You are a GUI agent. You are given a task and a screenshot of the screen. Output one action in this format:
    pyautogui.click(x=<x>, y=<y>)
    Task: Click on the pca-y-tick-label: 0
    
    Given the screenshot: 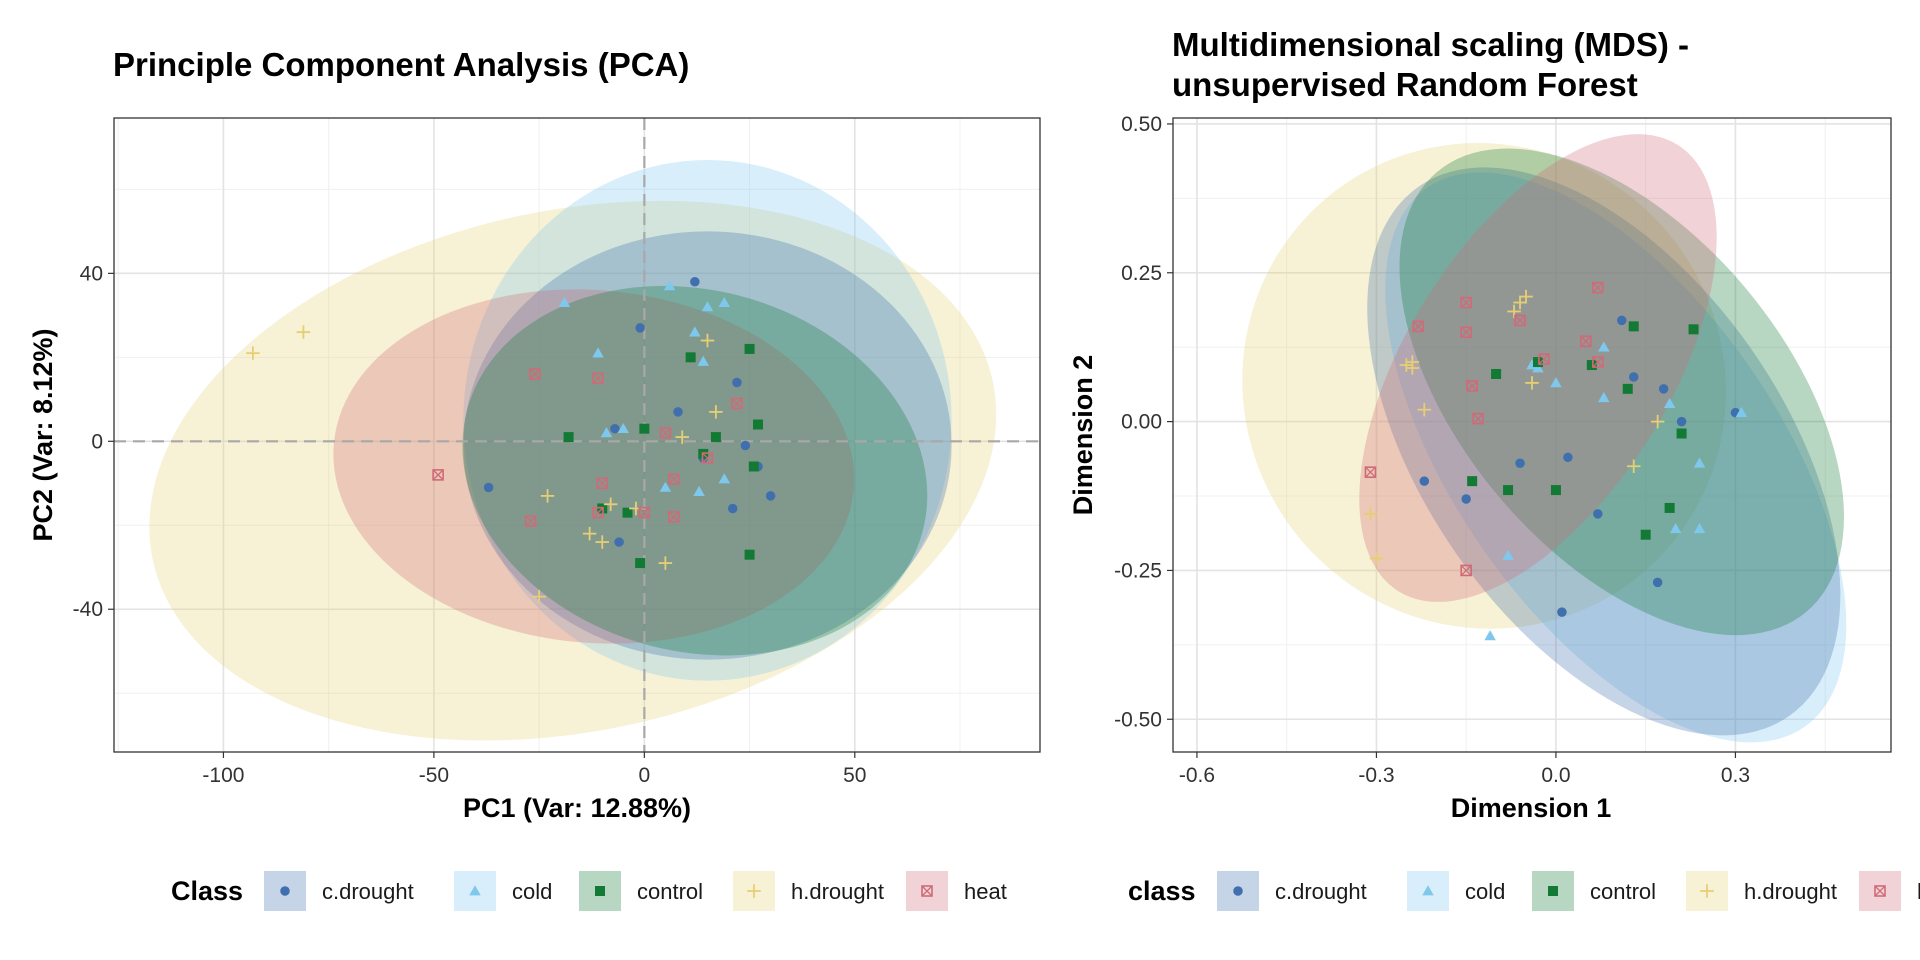 What is the action you would take?
    pyautogui.click(x=97, y=441)
    